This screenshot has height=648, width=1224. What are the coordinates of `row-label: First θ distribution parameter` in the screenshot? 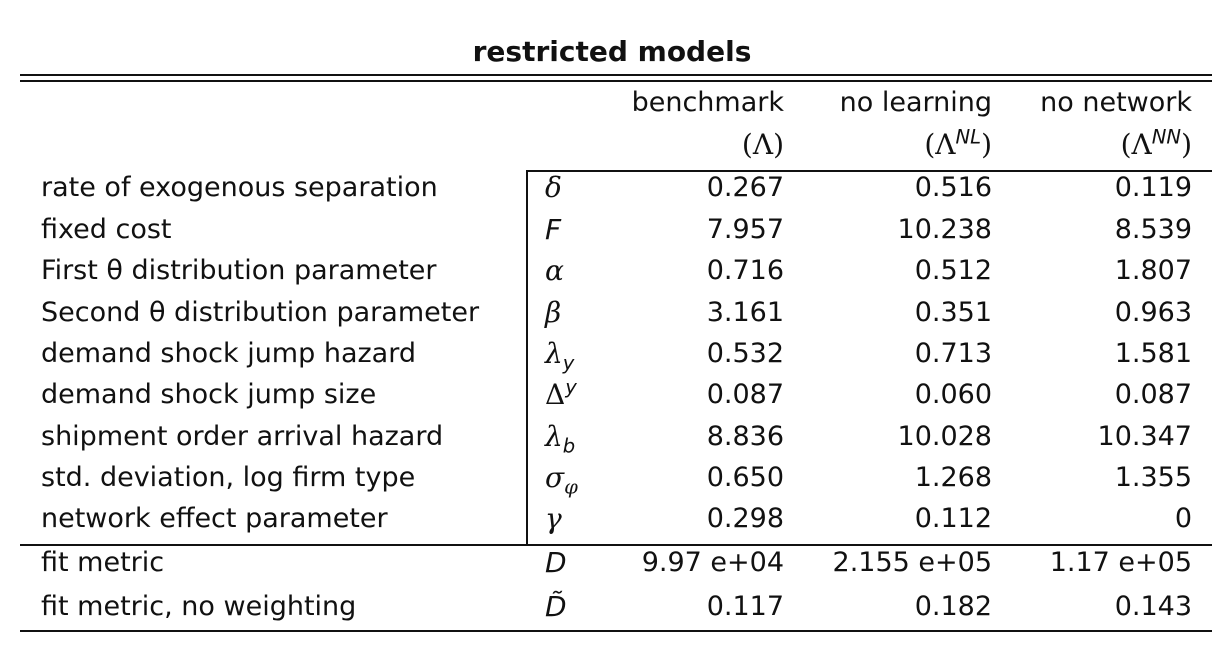 It's located at (239, 270).